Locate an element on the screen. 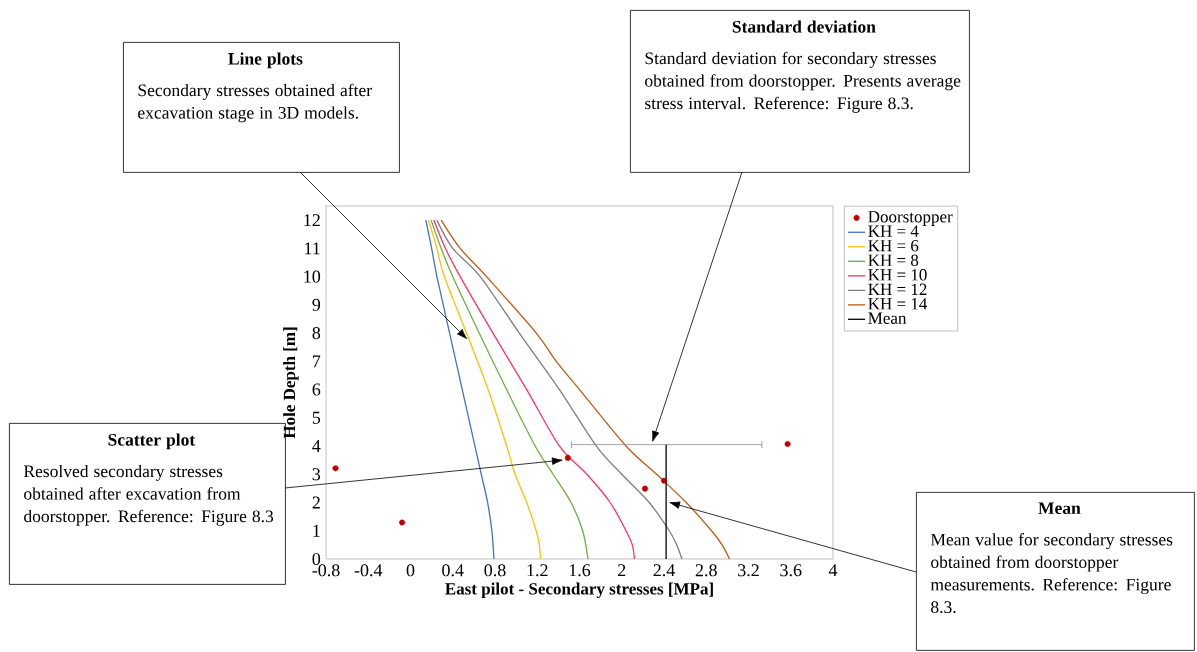  text: Scatter plot is located at coordinates (152, 441).